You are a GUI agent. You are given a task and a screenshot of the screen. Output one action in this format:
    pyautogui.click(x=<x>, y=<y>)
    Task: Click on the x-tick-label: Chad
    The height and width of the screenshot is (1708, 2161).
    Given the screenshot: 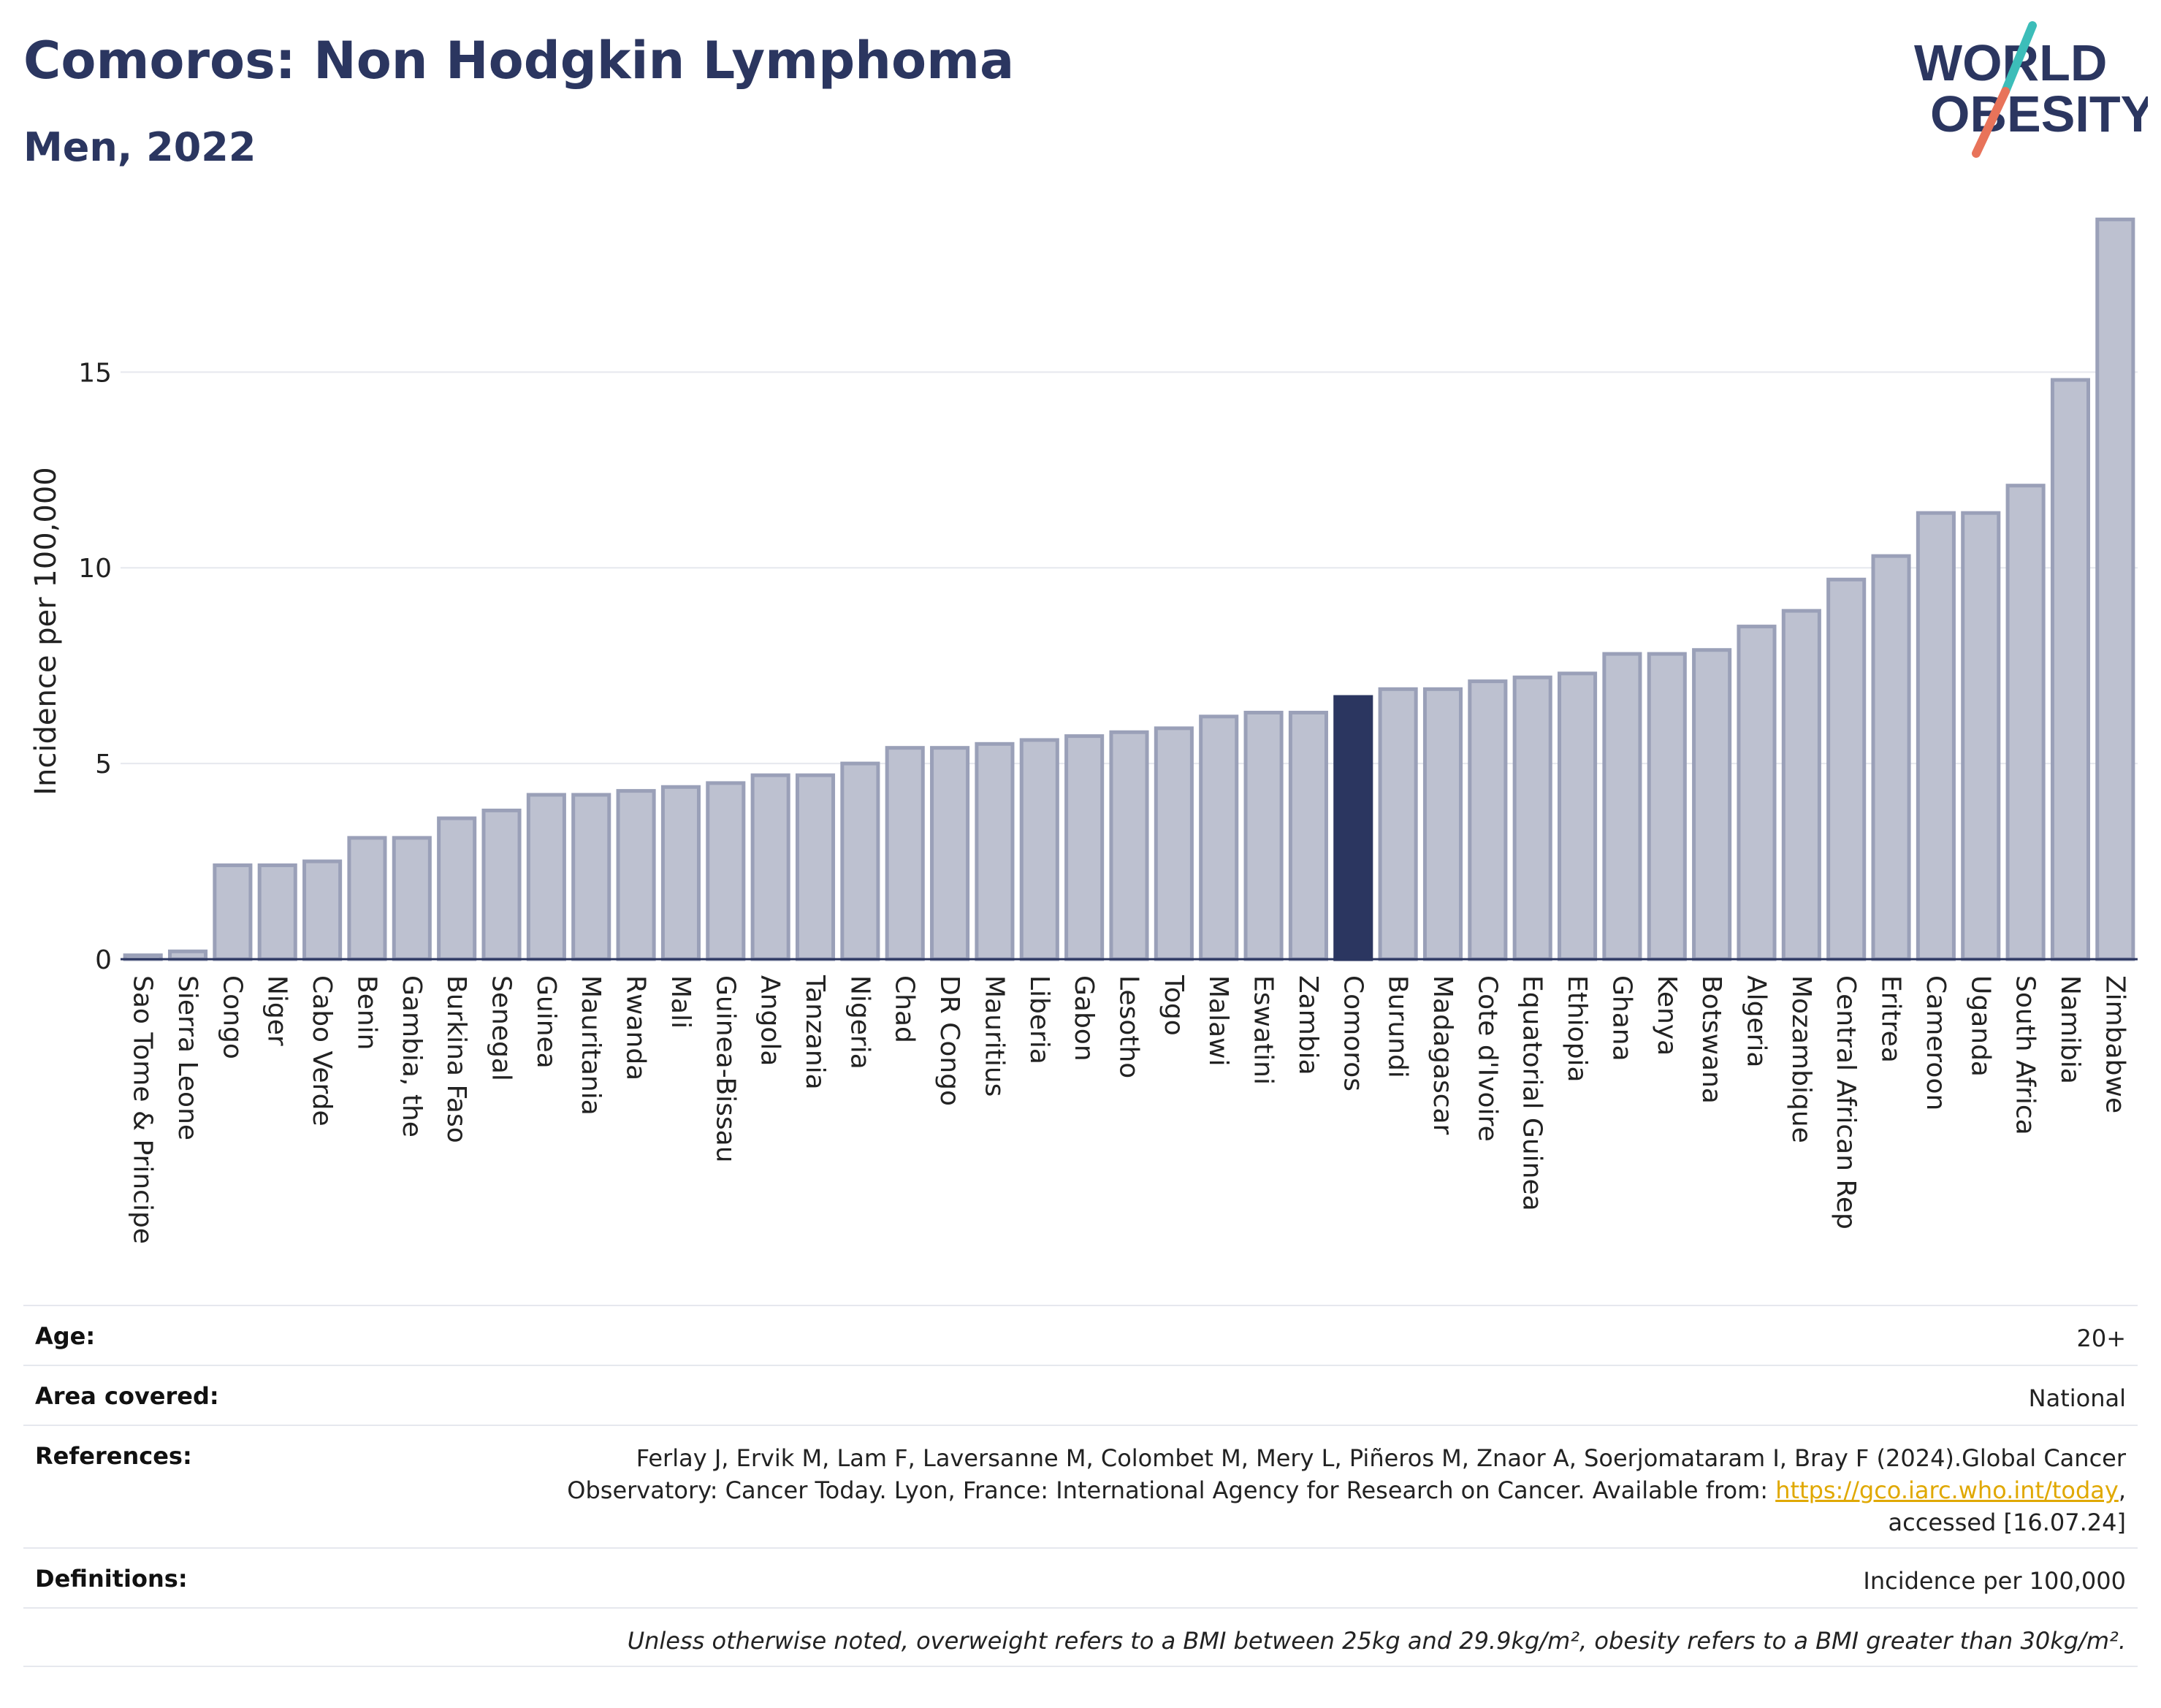 What is the action you would take?
    pyautogui.click(x=905, y=1009)
    